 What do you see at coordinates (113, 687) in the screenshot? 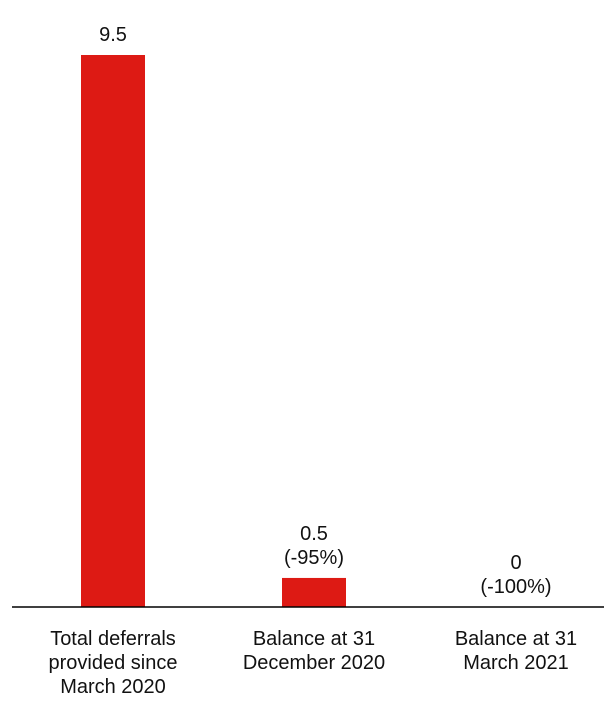
I see `category-label-1-line-3: March 2020` at bounding box center [113, 687].